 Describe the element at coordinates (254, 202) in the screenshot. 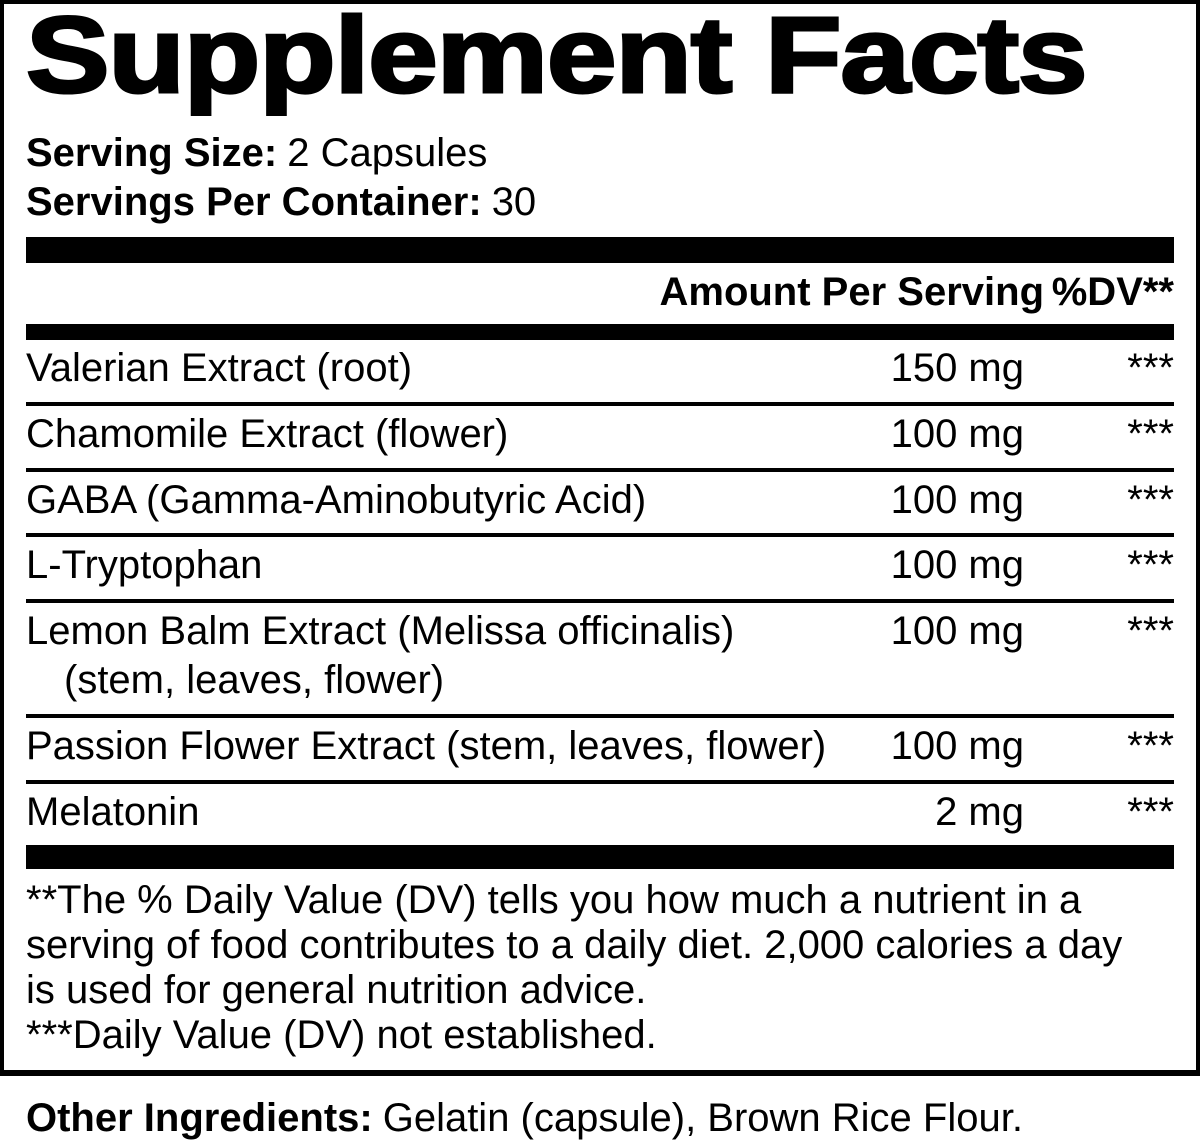

I see `servings-per-container-label: Servings Per Container:` at that location.